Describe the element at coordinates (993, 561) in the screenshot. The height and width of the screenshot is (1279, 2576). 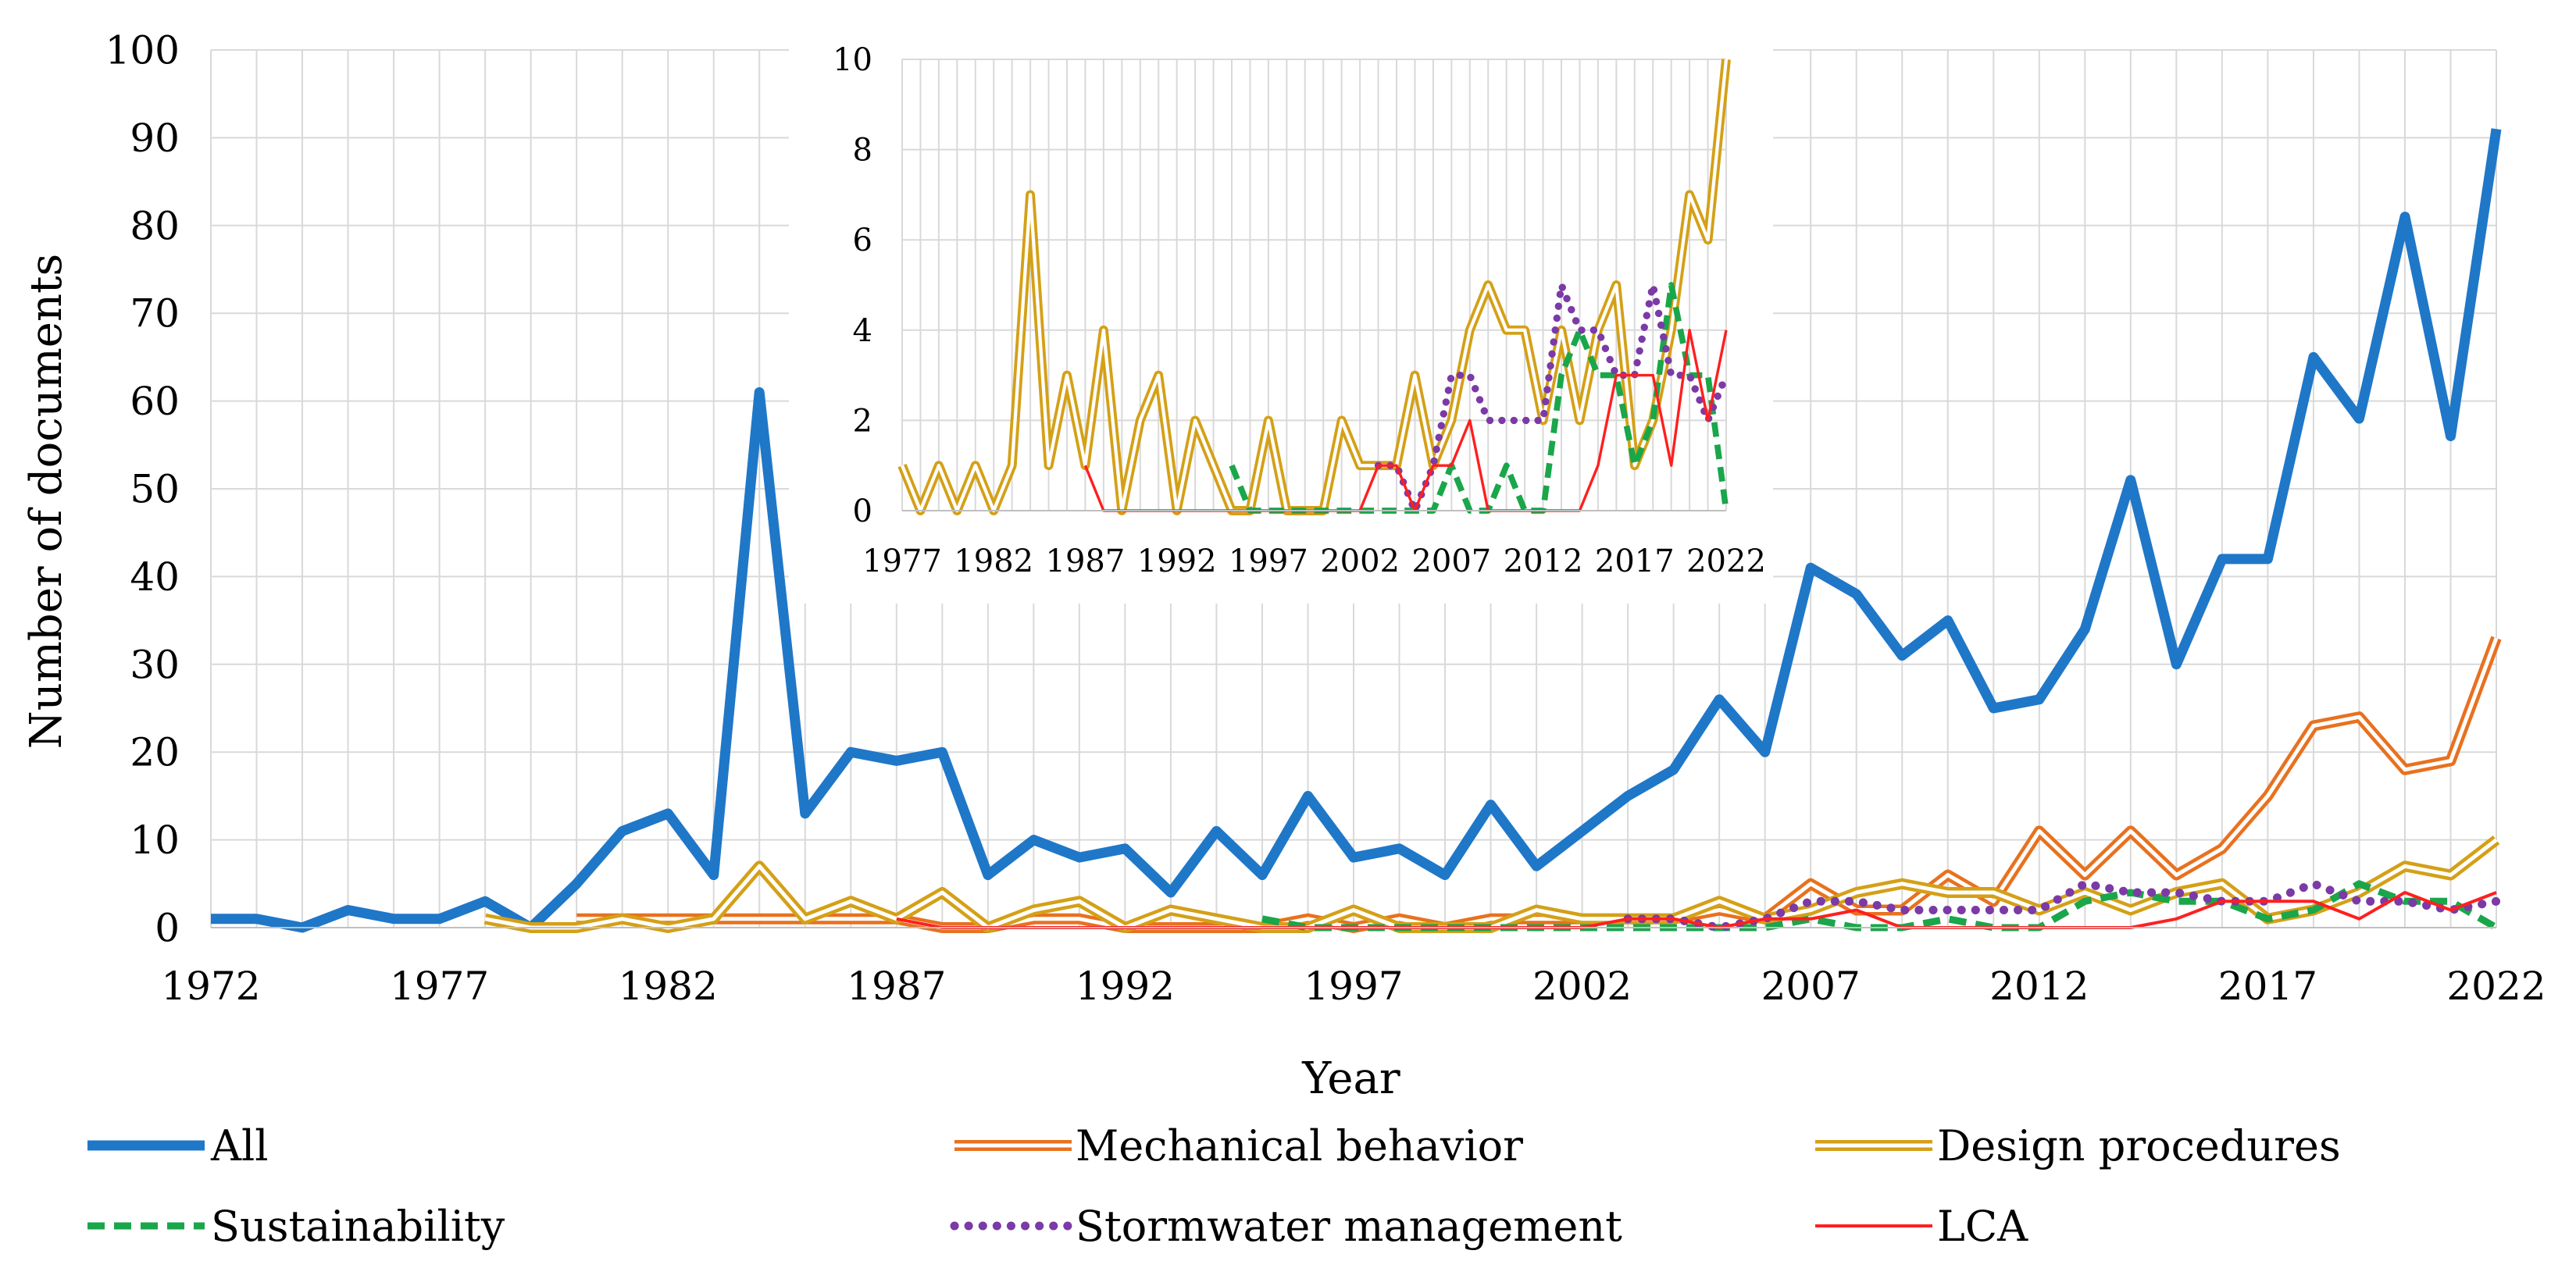
I see `inset-x-tick-label: 1982` at that location.